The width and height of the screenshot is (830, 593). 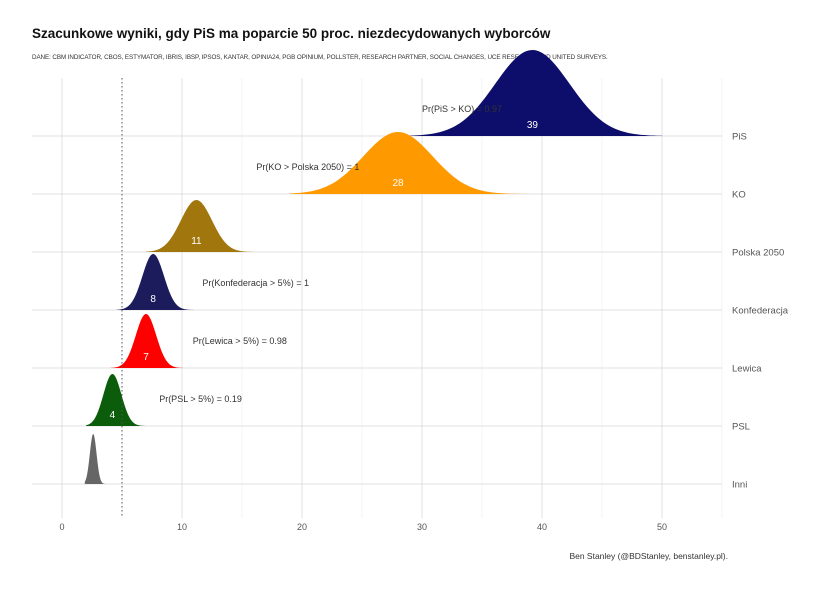 I want to click on mode-label: 39, so click(x=533, y=125).